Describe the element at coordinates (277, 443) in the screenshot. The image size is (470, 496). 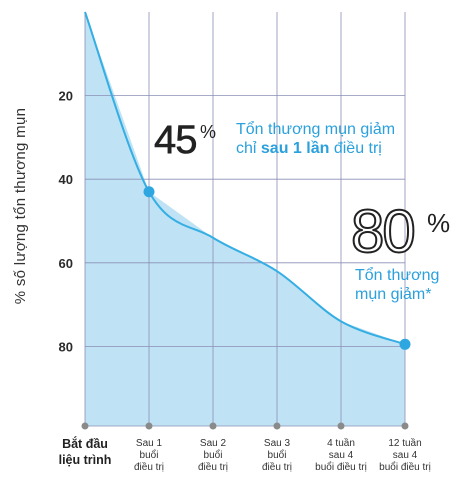
I see `x-tick-label-line: Sau 3` at that location.